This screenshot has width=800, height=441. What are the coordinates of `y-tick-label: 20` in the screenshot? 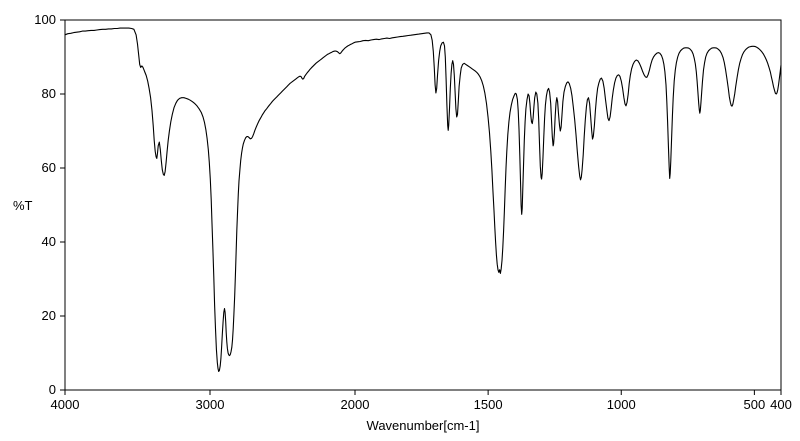 It's located at (49, 315).